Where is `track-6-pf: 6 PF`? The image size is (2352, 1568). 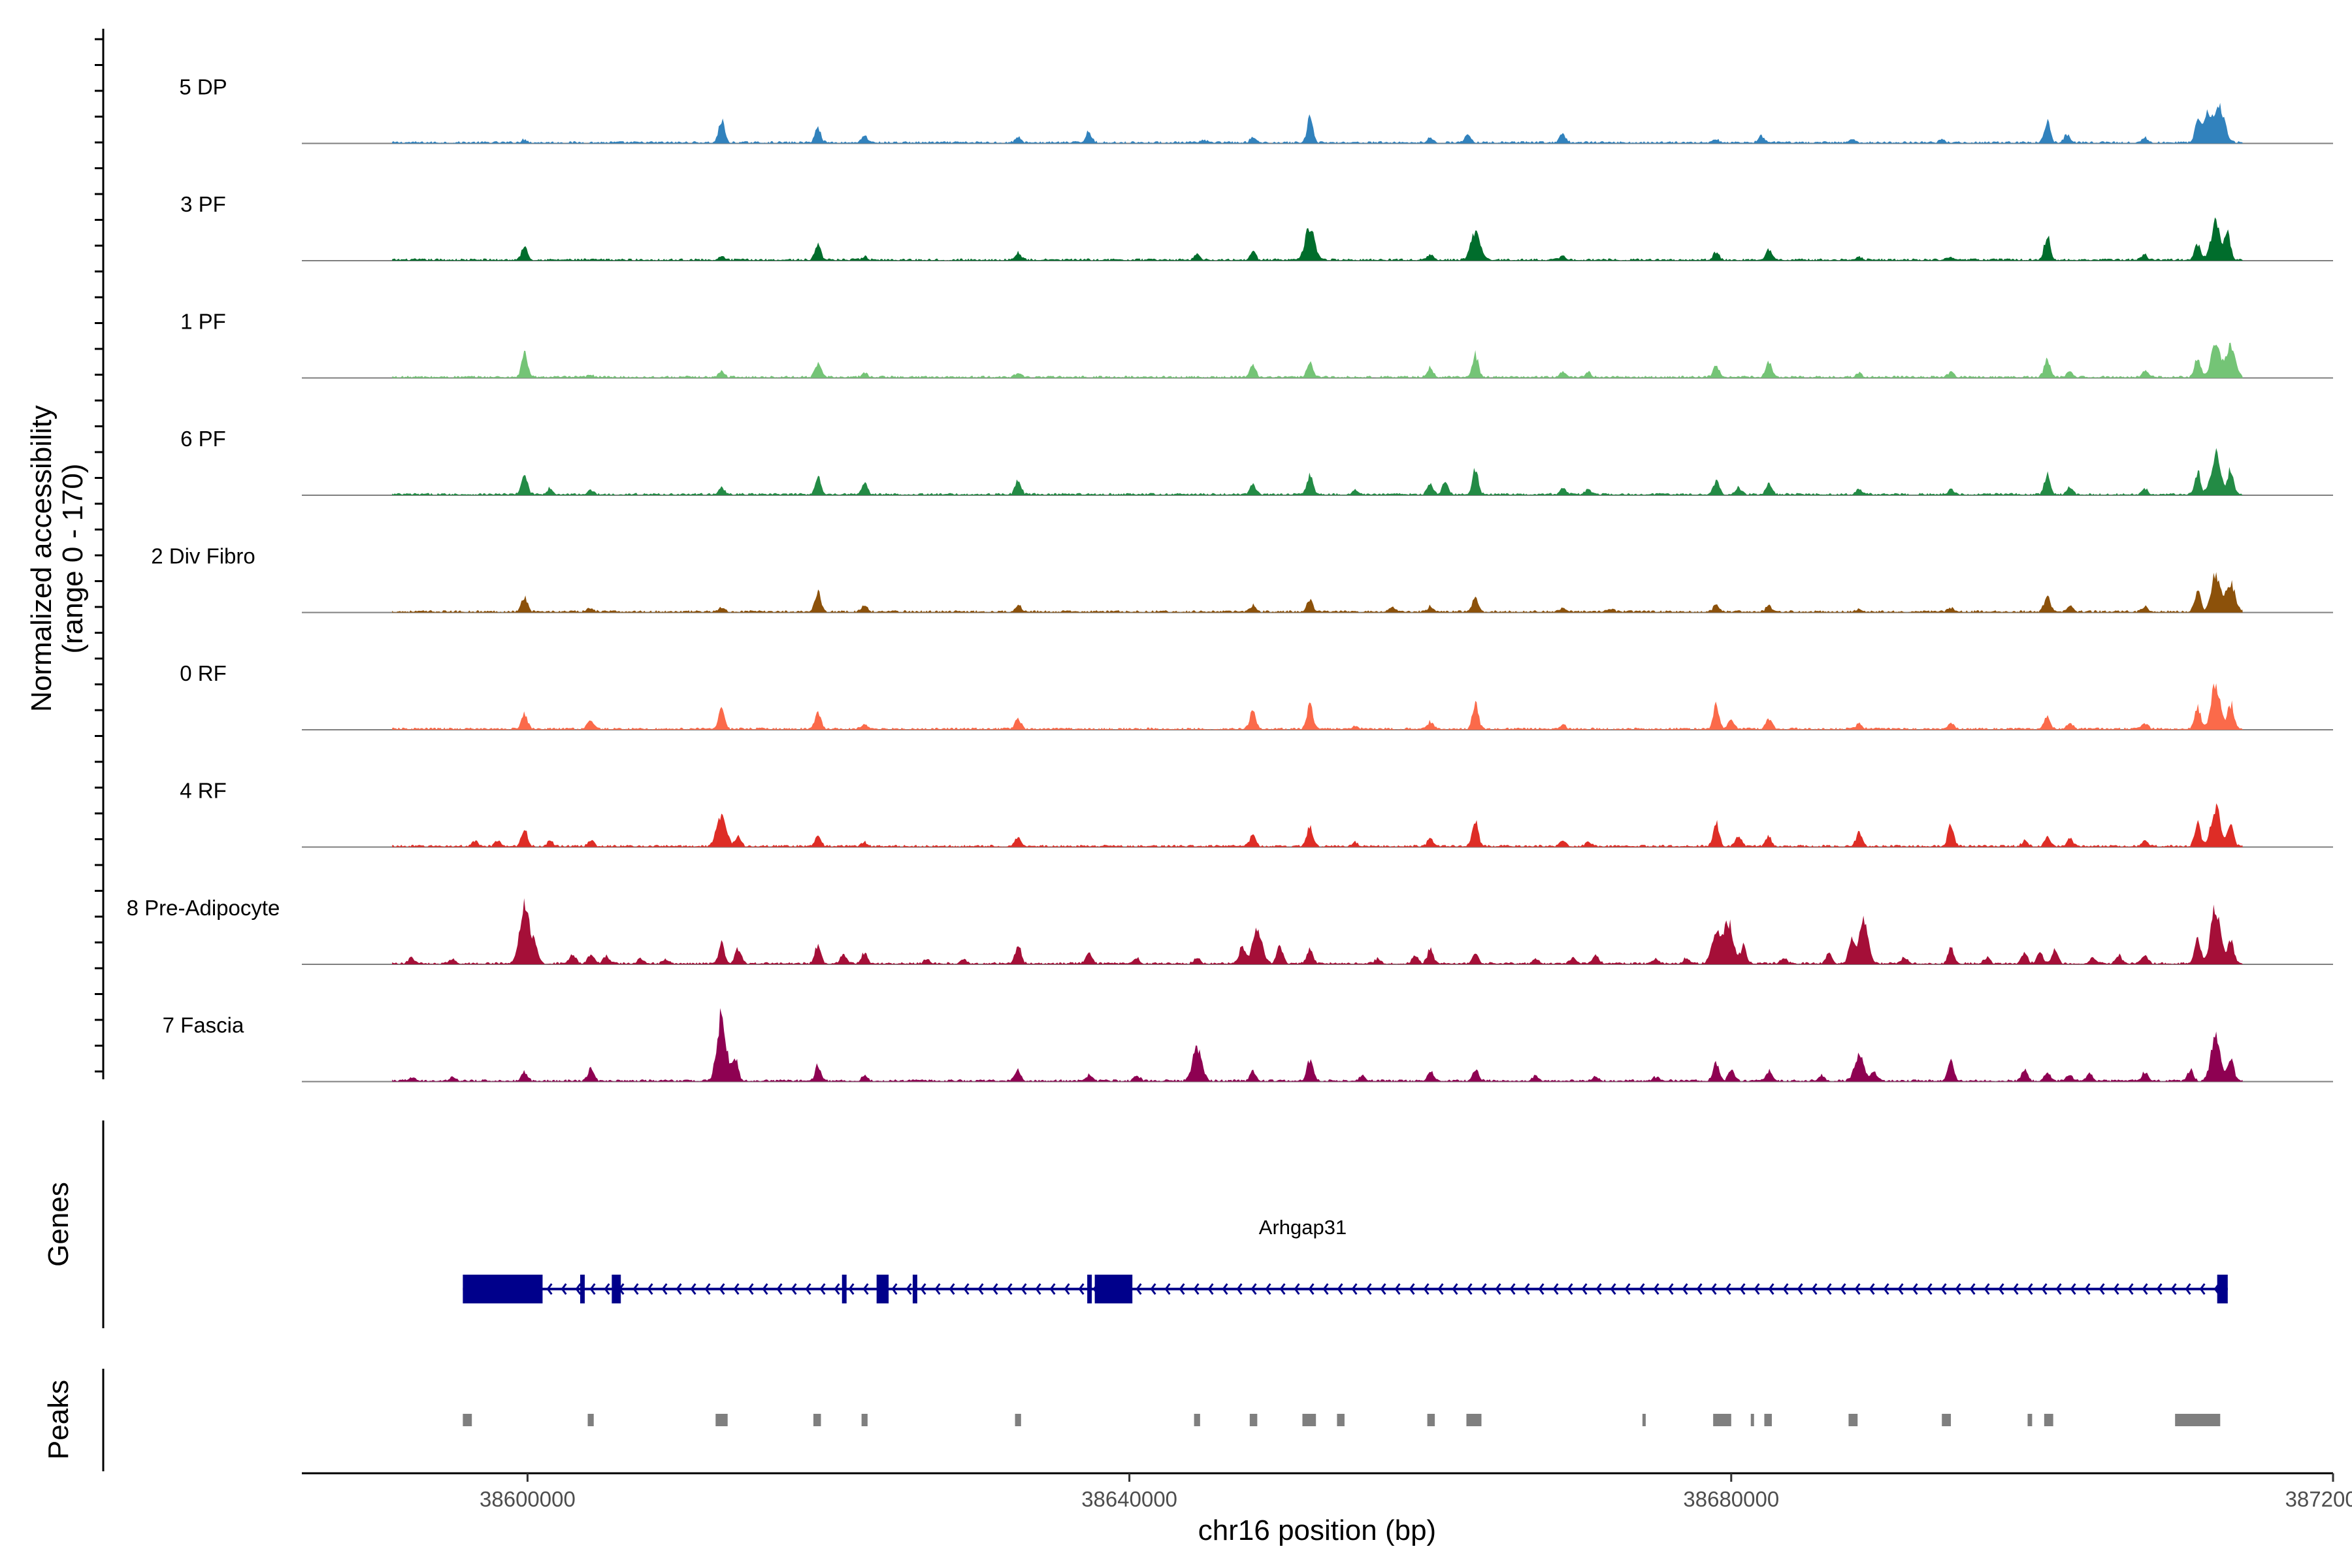 track-6-pf: 6 PF is located at coordinates (1256, 461).